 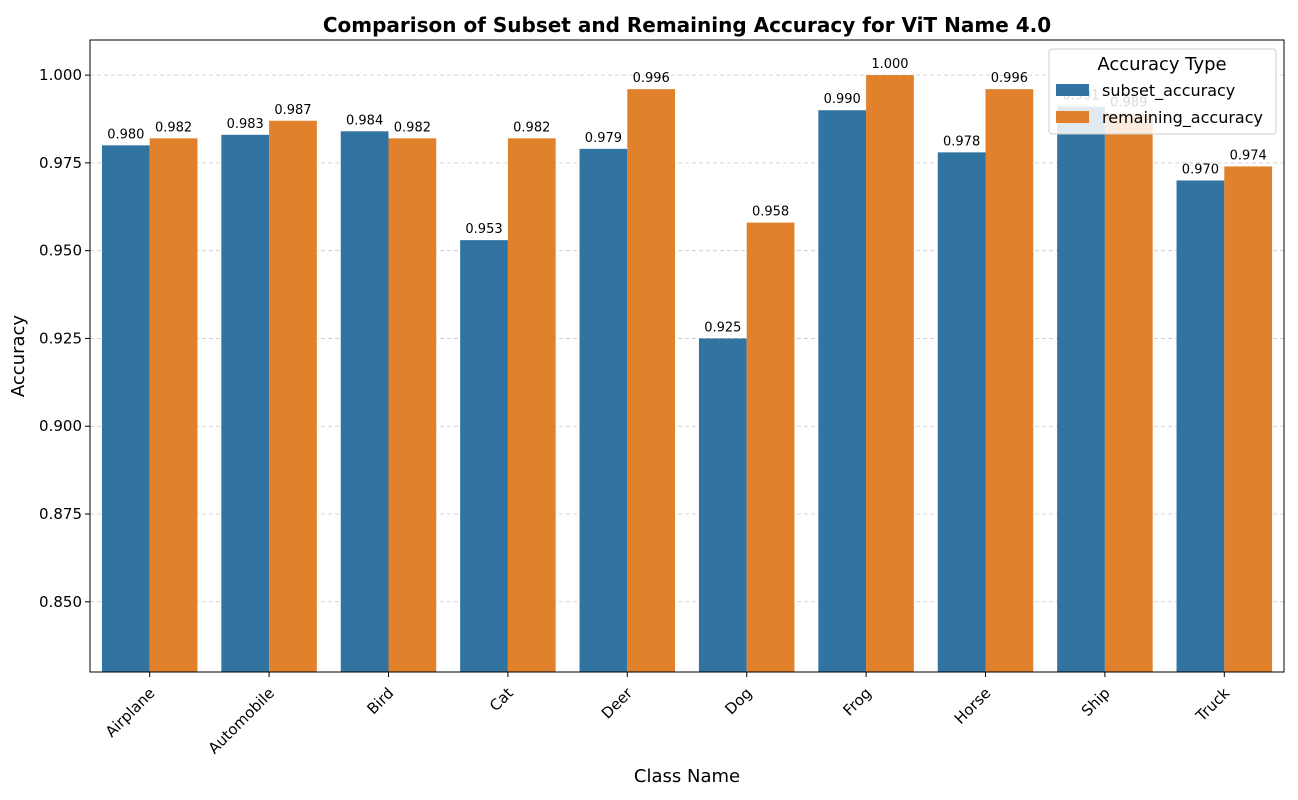 I want to click on y-axis-label: Accuracy, so click(x=18, y=356).